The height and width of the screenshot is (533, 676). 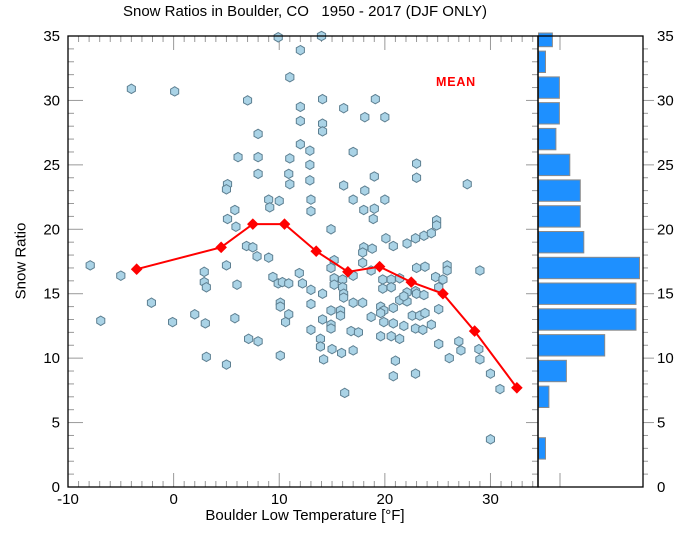 I want to click on y-tick-label-right: 15, so click(x=665, y=294).